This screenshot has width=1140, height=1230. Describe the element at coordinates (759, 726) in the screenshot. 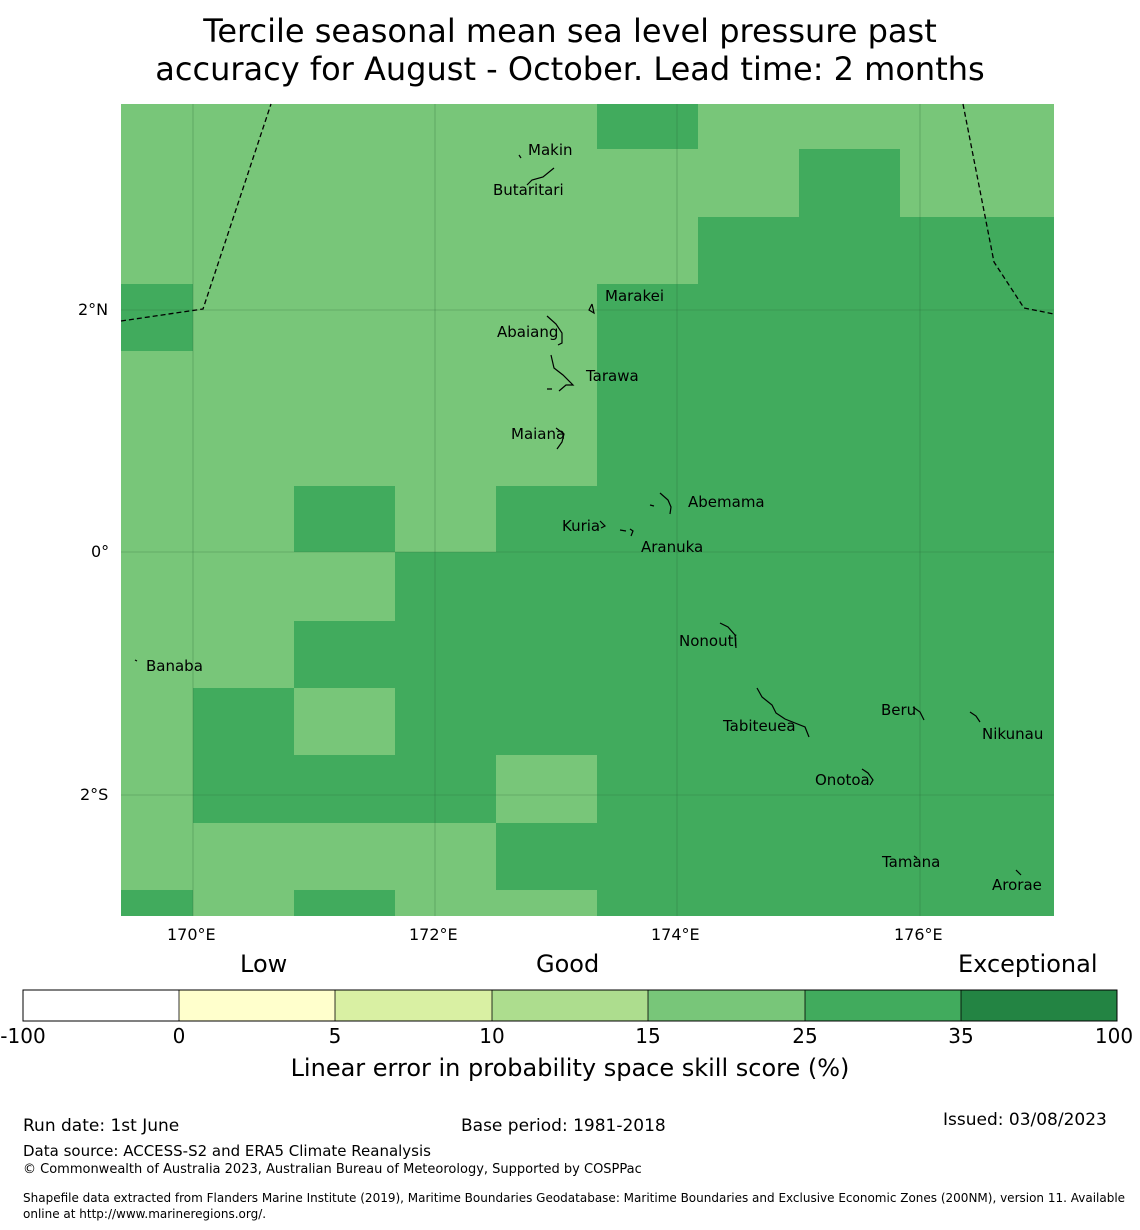

I see `place-label-tabiteuea: Tabiteuea` at that location.